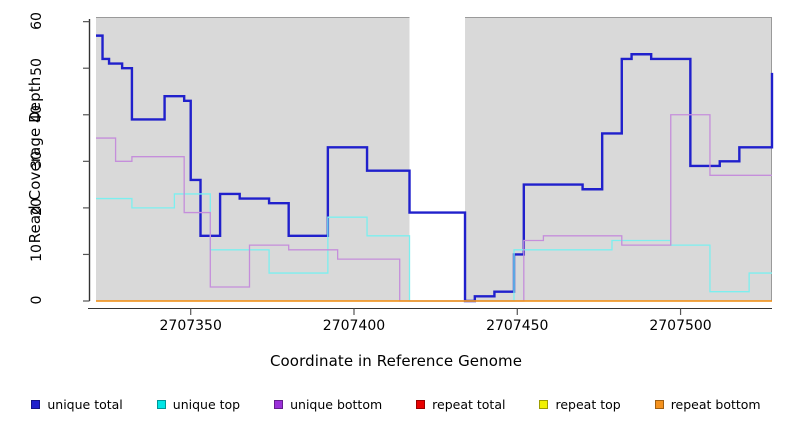 This screenshot has width=792, height=432. I want to click on legend-item: repeat top, so click(580, 404).